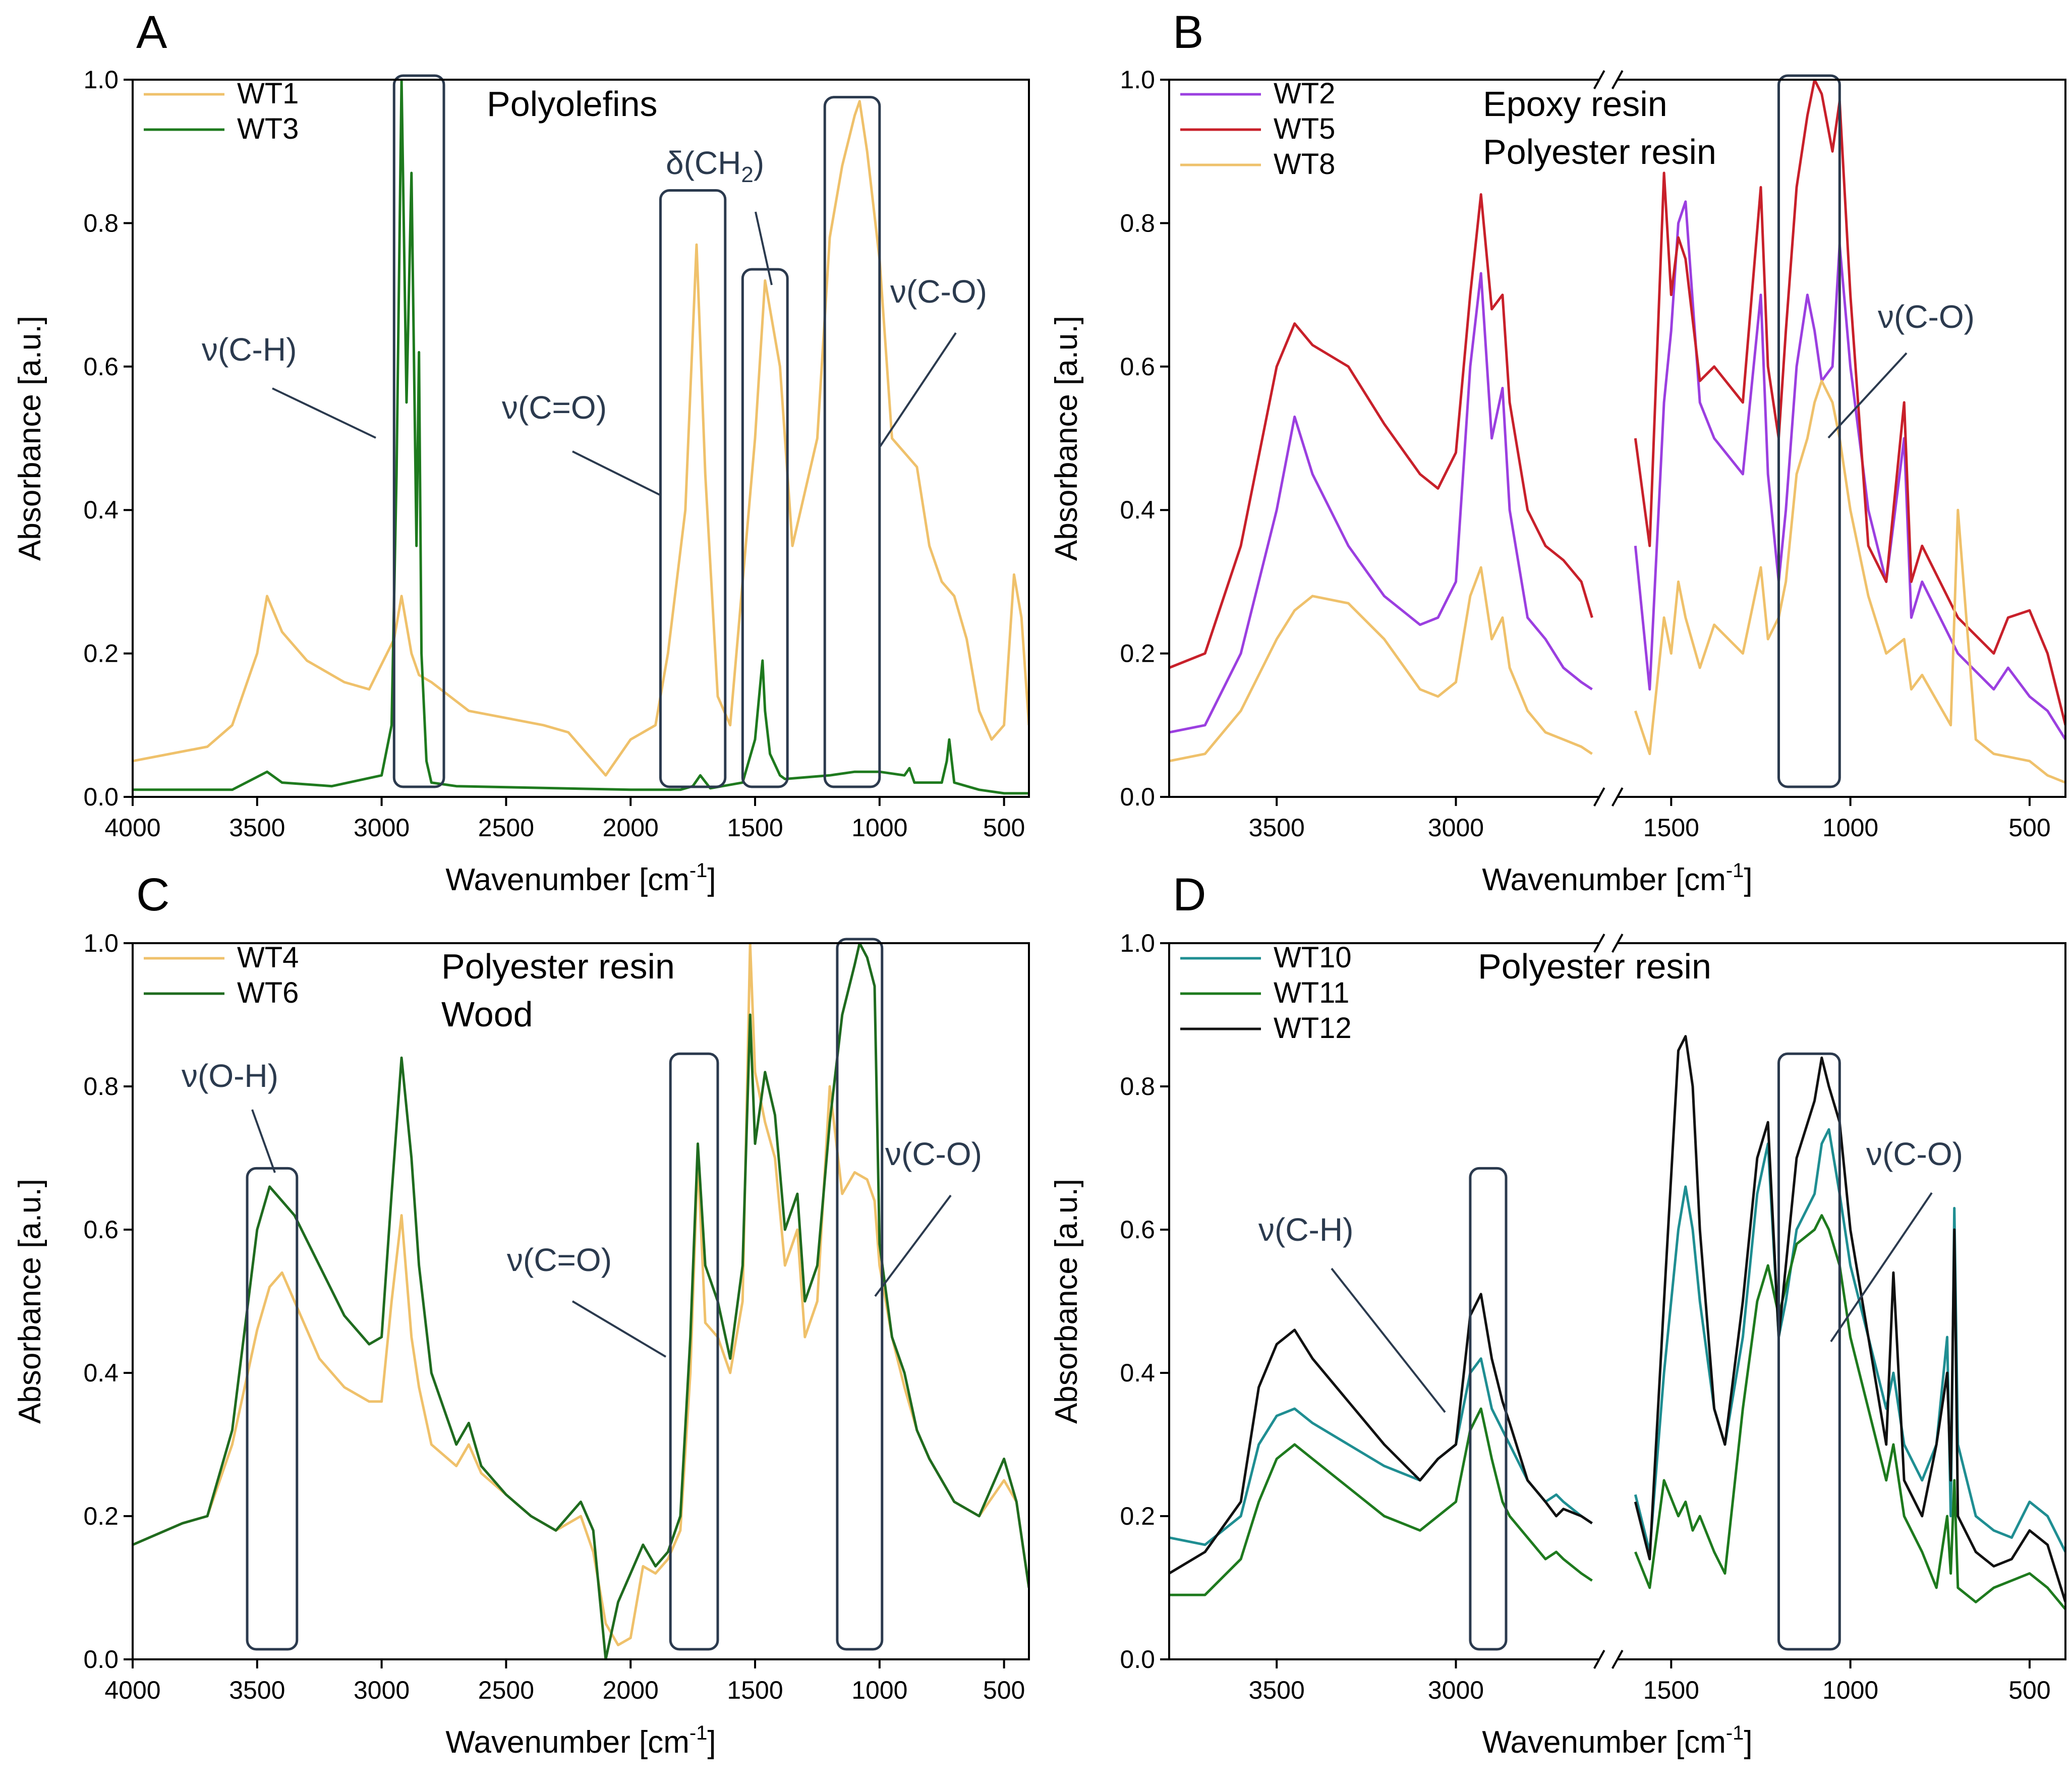  What do you see at coordinates (1617, 581) in the screenshot?
I see `series-wt8-line` at bounding box center [1617, 581].